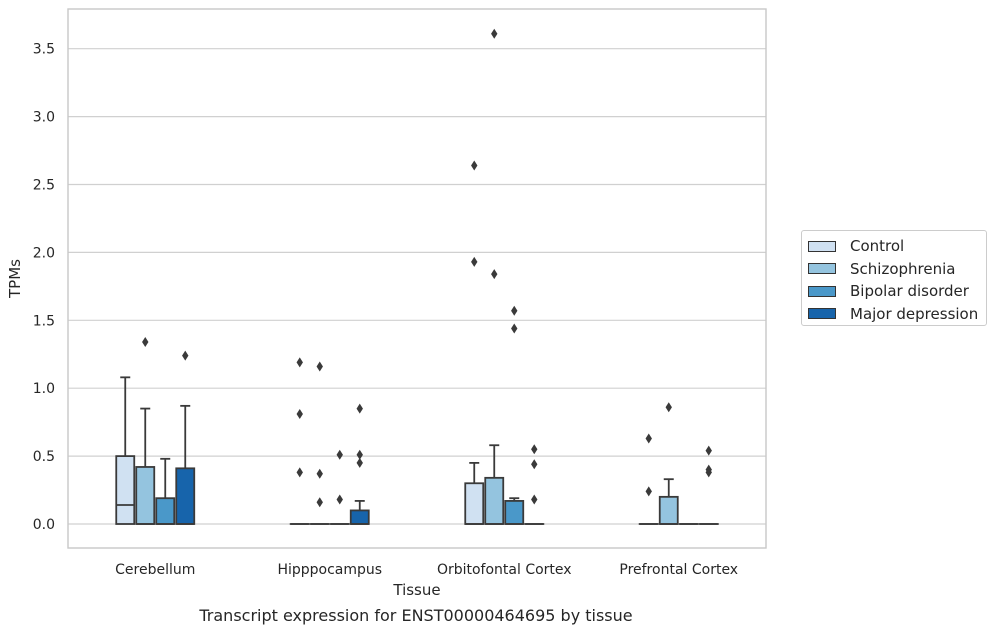 This screenshot has height=634, width=997. I want to click on x-axis-label: Tissue, so click(416, 590).